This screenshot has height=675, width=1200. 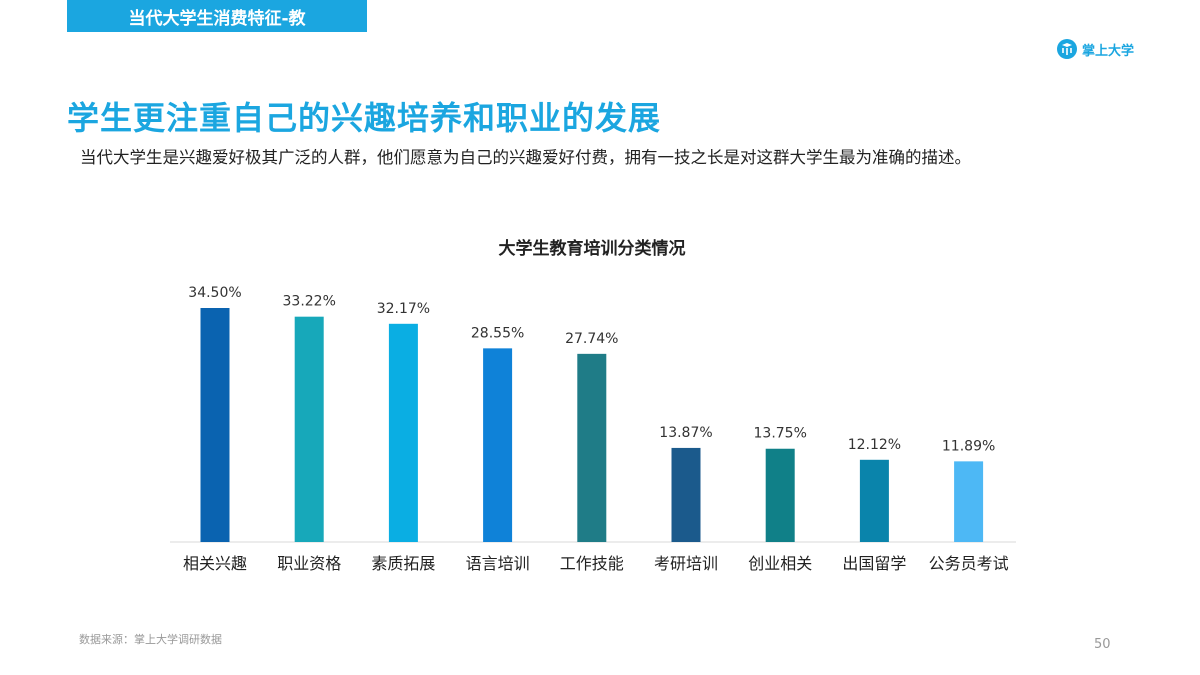 What do you see at coordinates (309, 563) in the screenshot?
I see `category-label: 职业资格` at bounding box center [309, 563].